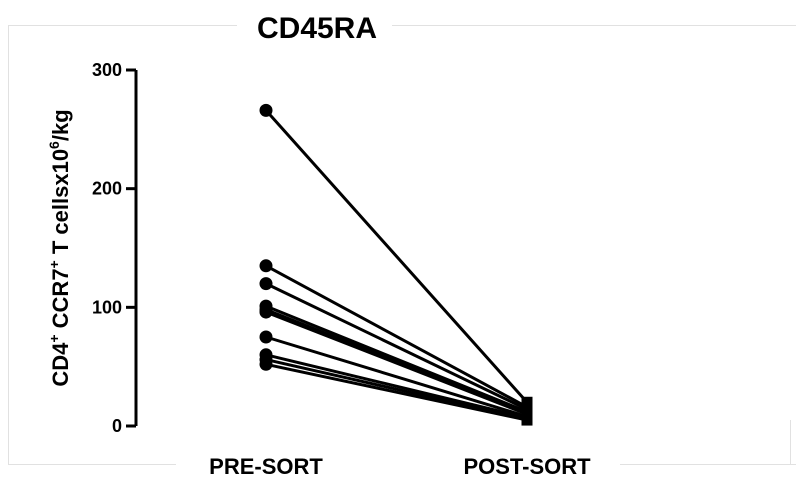  What do you see at coordinates (527, 420) in the screenshot?
I see `post-sort-point` at bounding box center [527, 420].